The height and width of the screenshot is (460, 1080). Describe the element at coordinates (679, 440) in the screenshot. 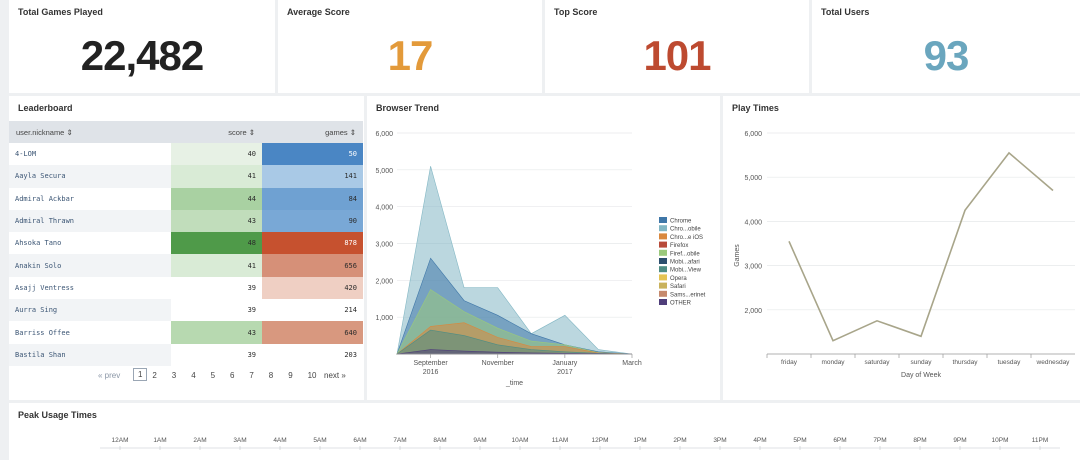

I see `hour-label: 2PM` at that location.